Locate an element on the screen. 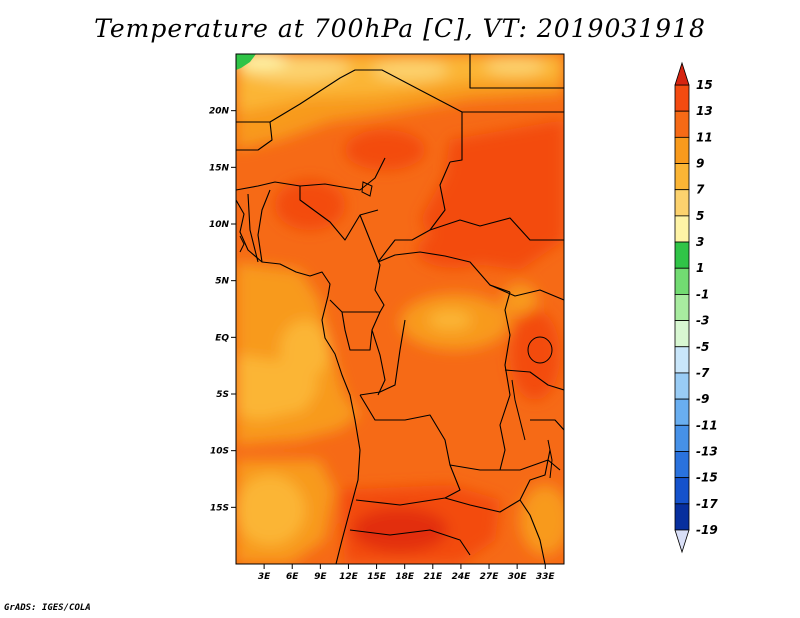 The width and height of the screenshot is (800, 618). x-tick-label: 24E is located at coordinates (462, 577).